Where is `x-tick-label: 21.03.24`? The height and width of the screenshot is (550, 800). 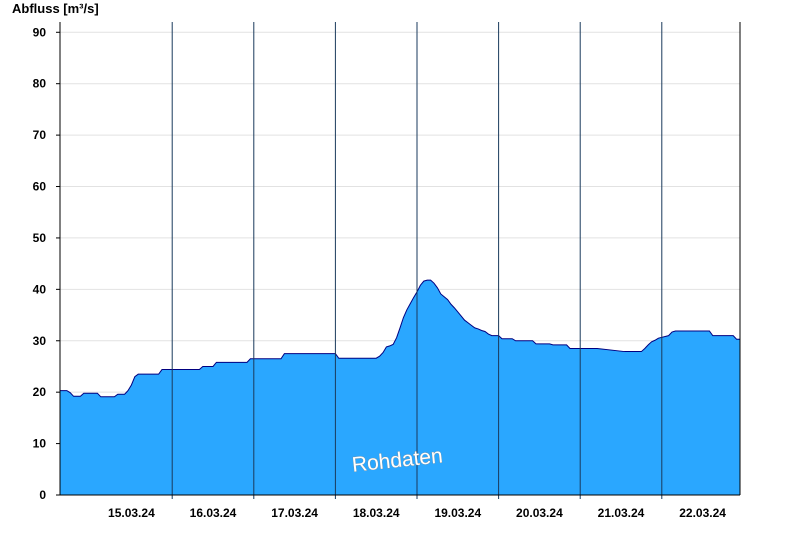 x-tick-label: 21.03.24 is located at coordinates (621, 513).